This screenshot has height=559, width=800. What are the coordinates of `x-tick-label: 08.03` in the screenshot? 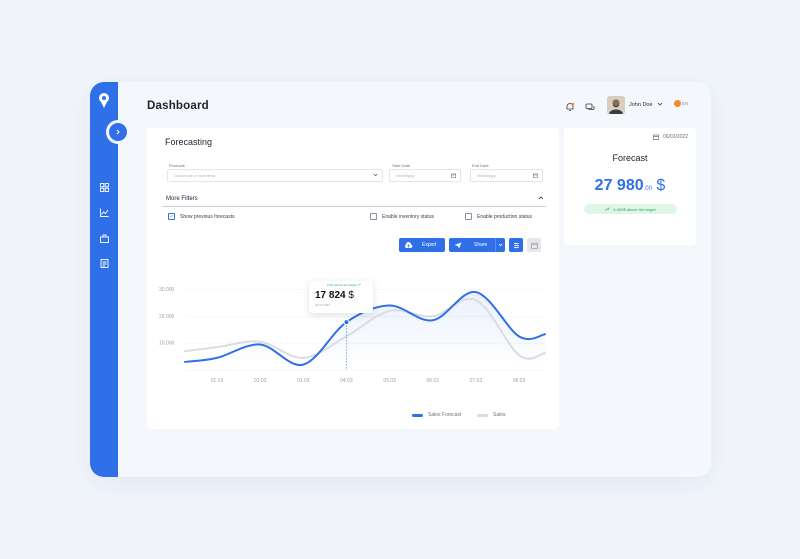 It's located at (519, 381).